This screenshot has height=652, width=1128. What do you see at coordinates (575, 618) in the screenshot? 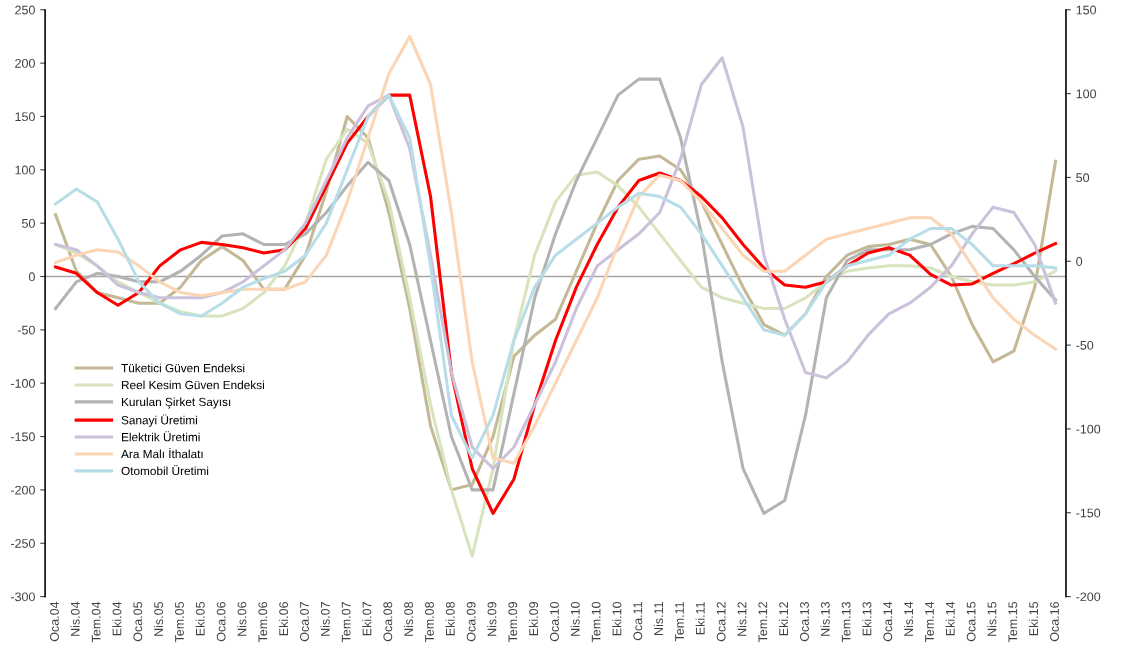
I see `x-tick-label: Nis.10` at bounding box center [575, 618].